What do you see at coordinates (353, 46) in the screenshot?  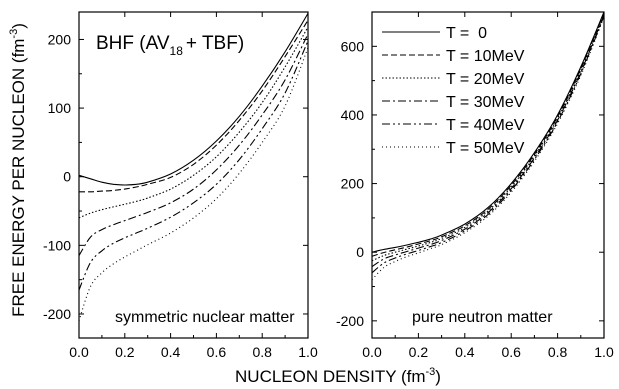 I see `y-tick-label: 600` at bounding box center [353, 46].